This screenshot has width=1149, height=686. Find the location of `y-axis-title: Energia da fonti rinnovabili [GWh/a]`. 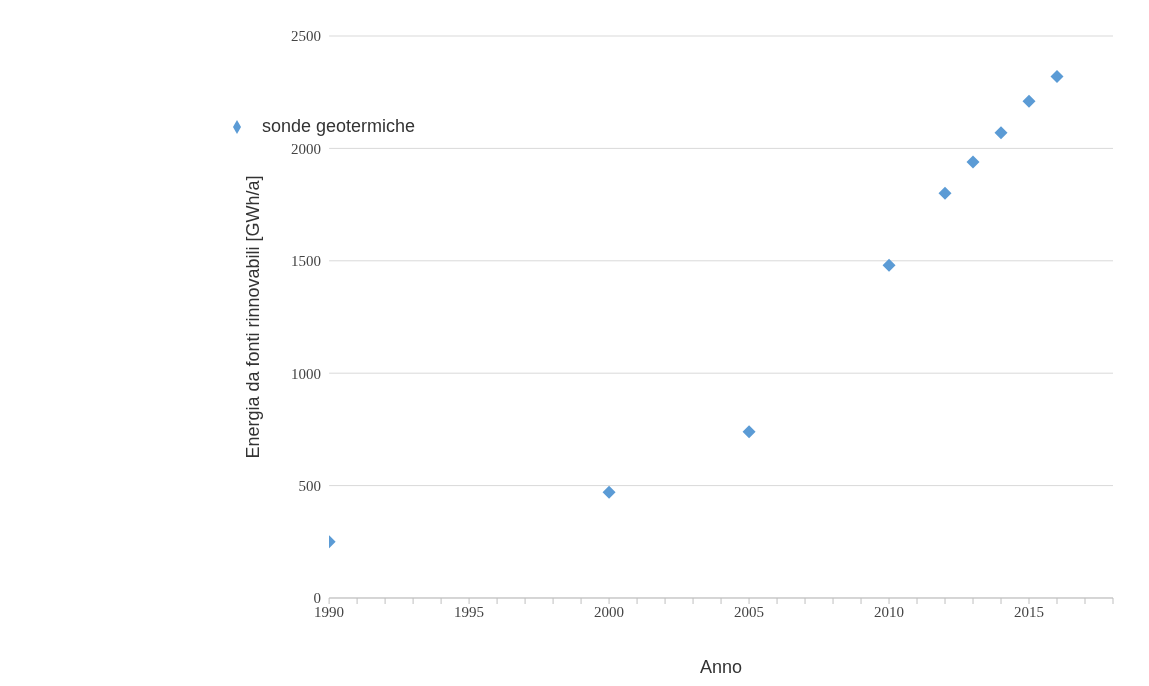

y-axis-title: Energia da fonti rinnovabili [GWh/a] is located at coordinates (253, 317).